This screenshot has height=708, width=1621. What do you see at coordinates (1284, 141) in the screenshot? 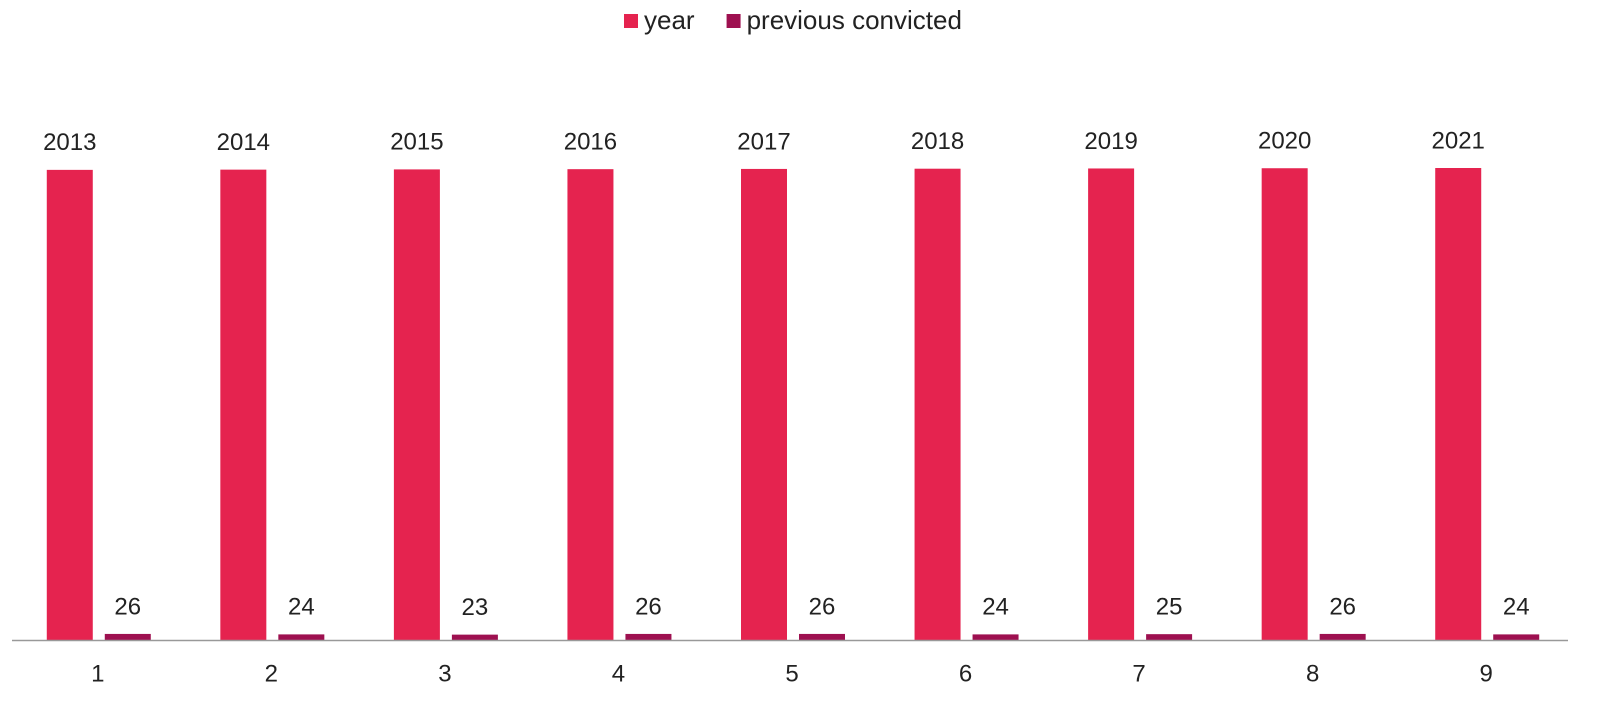
I see `value-label: 2020` at bounding box center [1284, 141].